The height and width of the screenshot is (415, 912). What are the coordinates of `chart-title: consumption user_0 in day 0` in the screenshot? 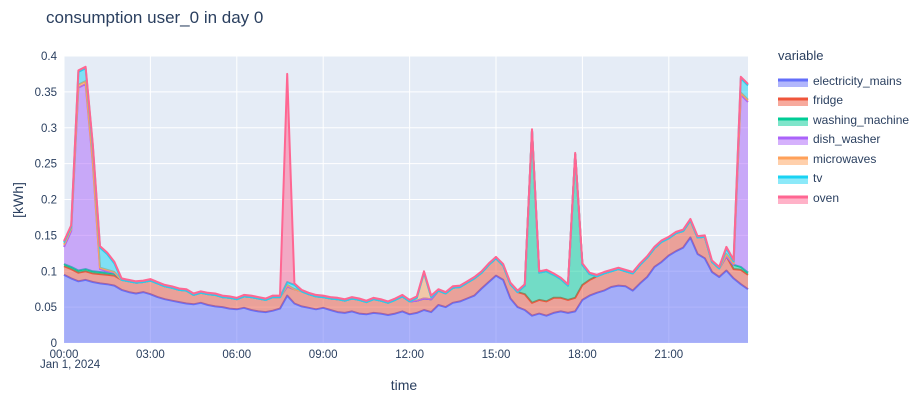 It's located at (155, 17).